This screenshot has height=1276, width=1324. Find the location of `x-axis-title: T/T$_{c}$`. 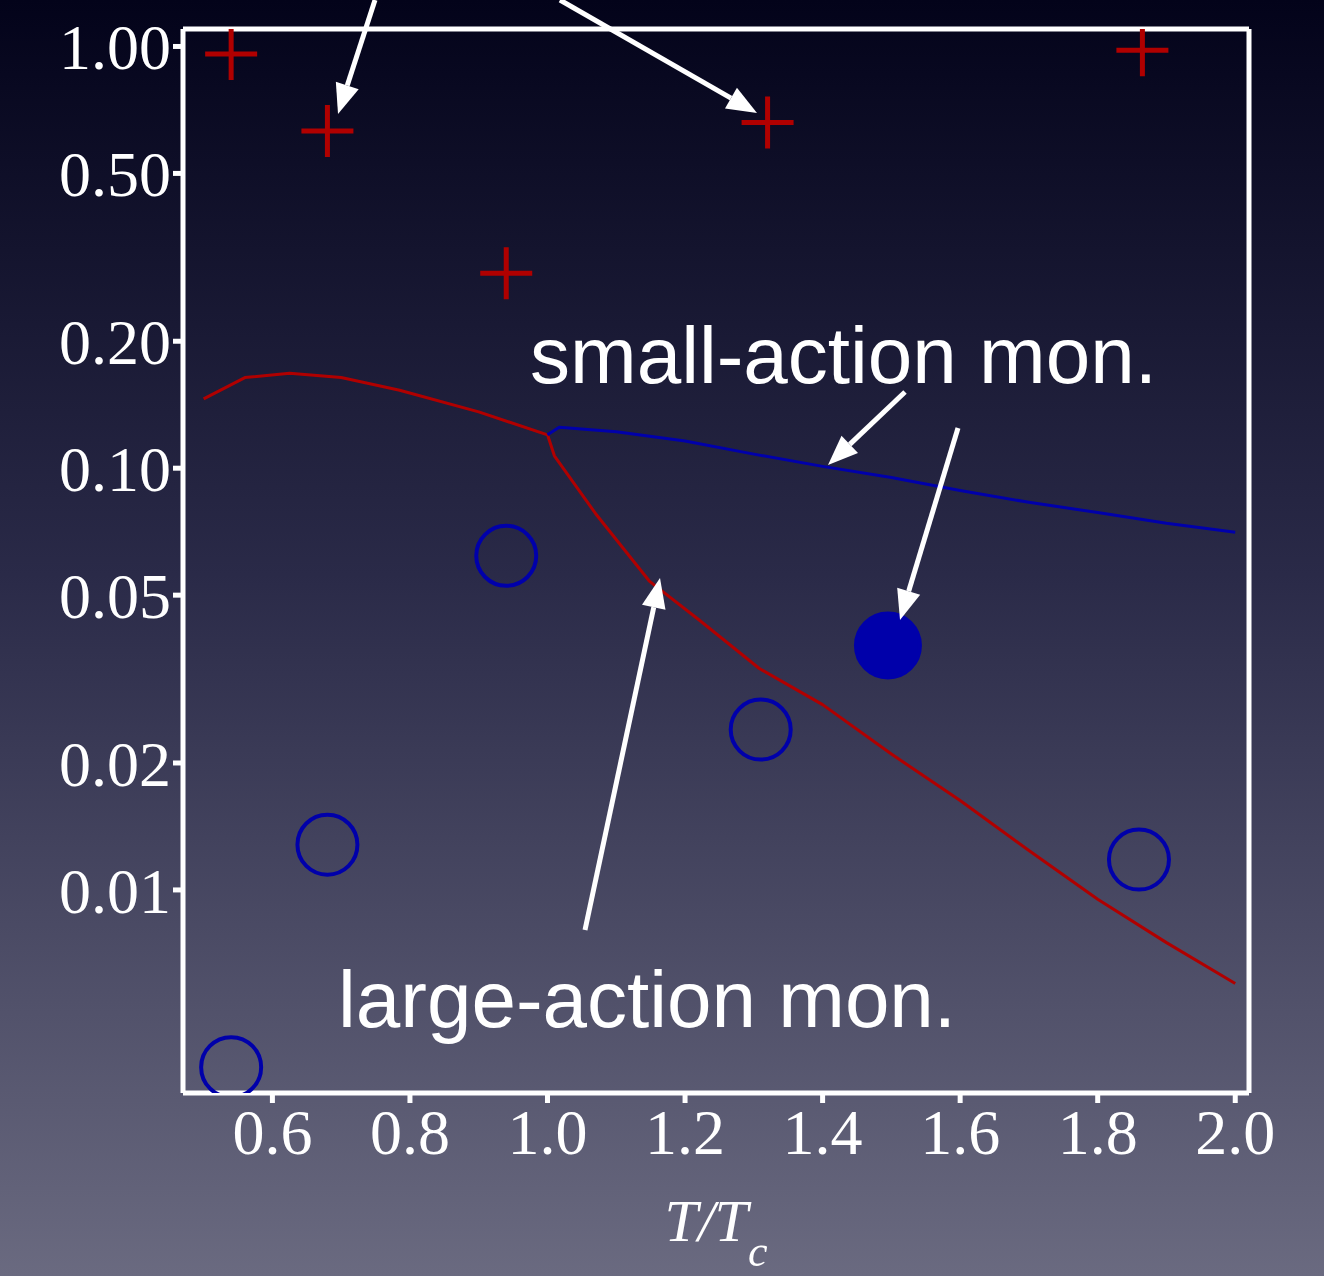

x-axis-title: T/T$_{c}$ is located at coordinates (716, 1232).